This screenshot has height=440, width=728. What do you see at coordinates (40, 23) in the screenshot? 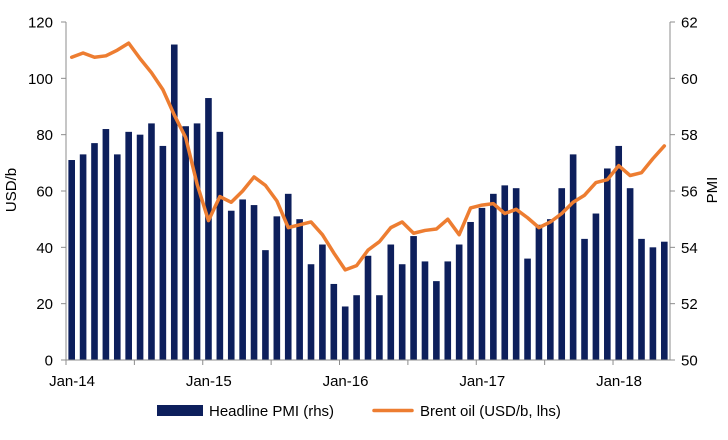
I see `left-tick-label: 120` at bounding box center [40, 23].